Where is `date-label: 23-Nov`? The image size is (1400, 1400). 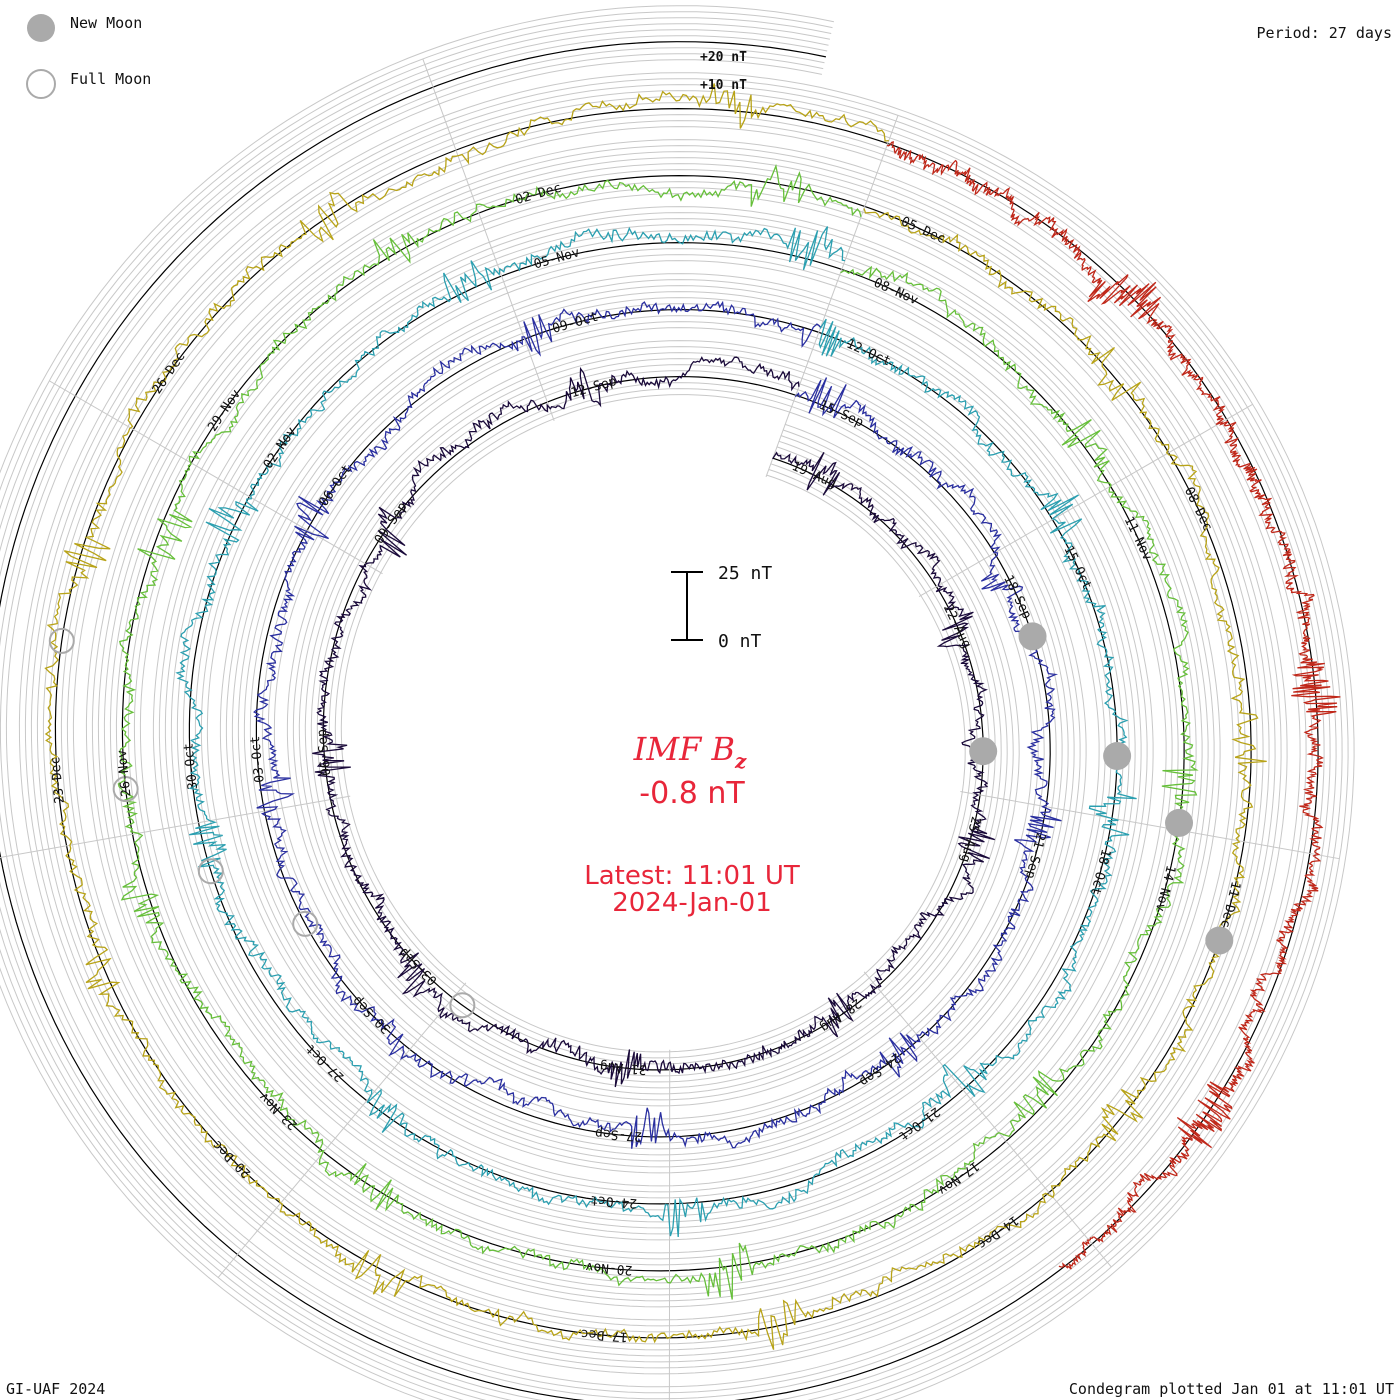 date-label: 23-Nov is located at coordinates (278, 1111).